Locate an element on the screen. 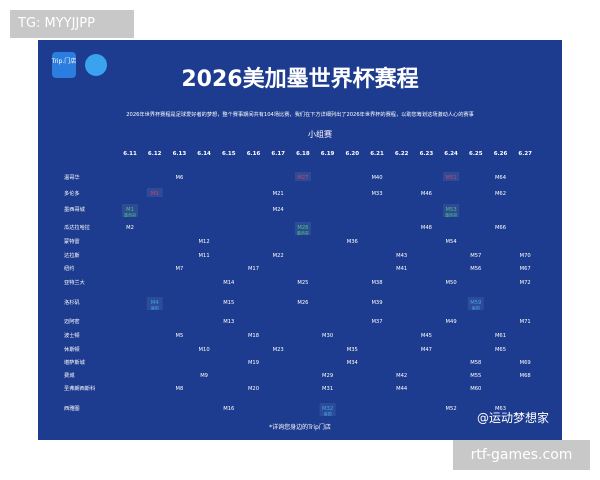  match-label: M15 is located at coordinates (228, 303).